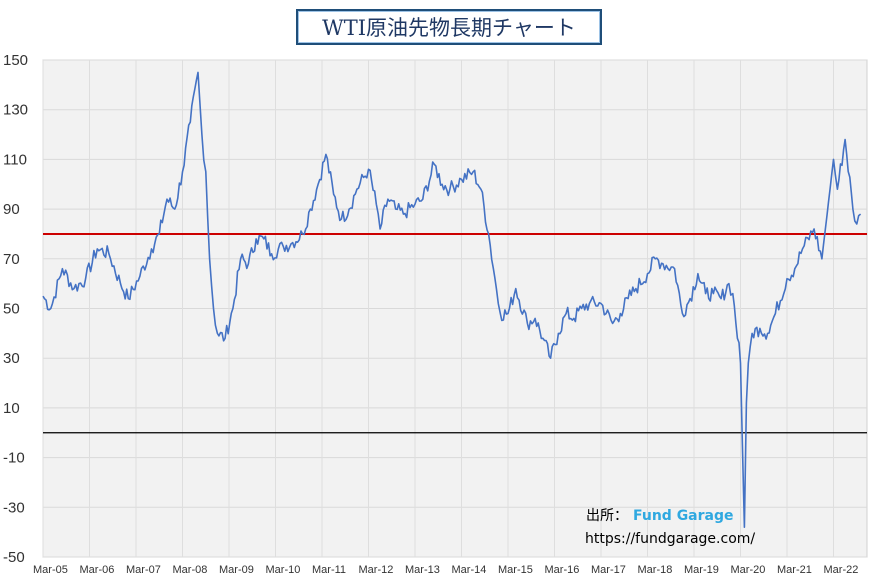 Image resolution: width=884 pixels, height=578 pixels. Describe the element at coordinates (11, 408) in the screenshot. I see `y-tick-label: 10` at that location.